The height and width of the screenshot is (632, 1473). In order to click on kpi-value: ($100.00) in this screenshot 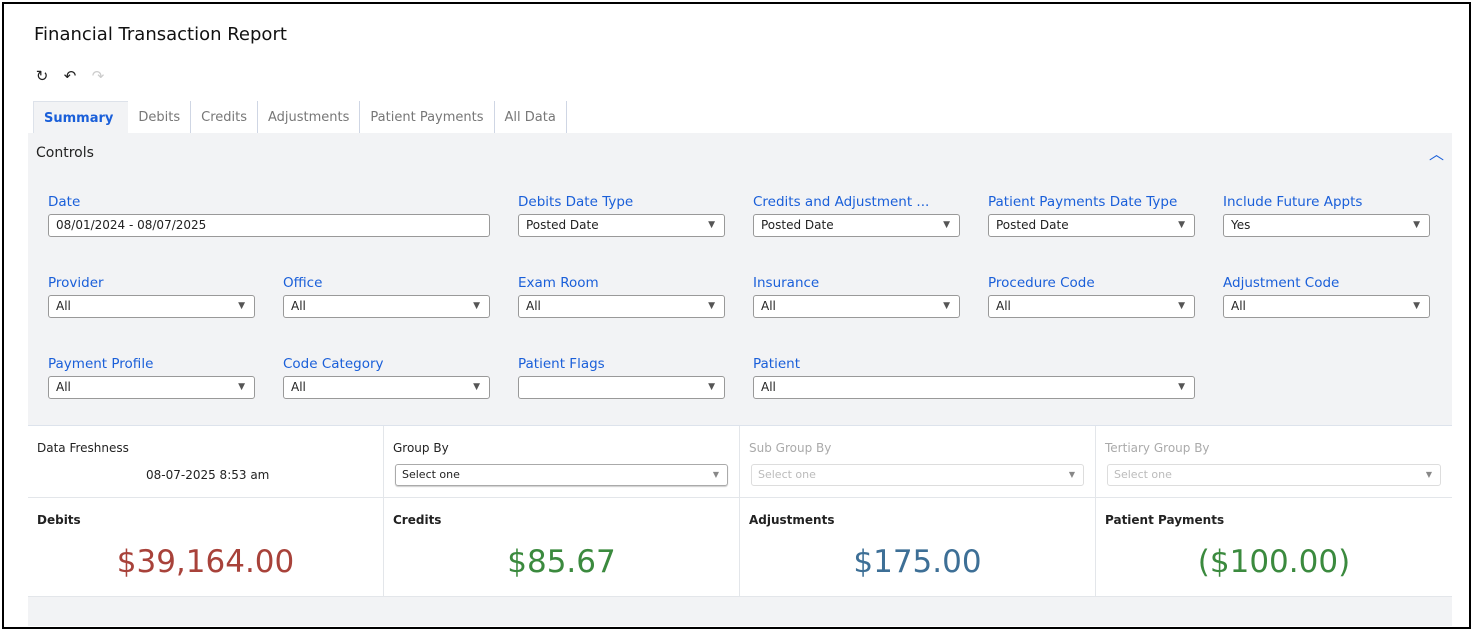, I will do `click(1274, 562)`.